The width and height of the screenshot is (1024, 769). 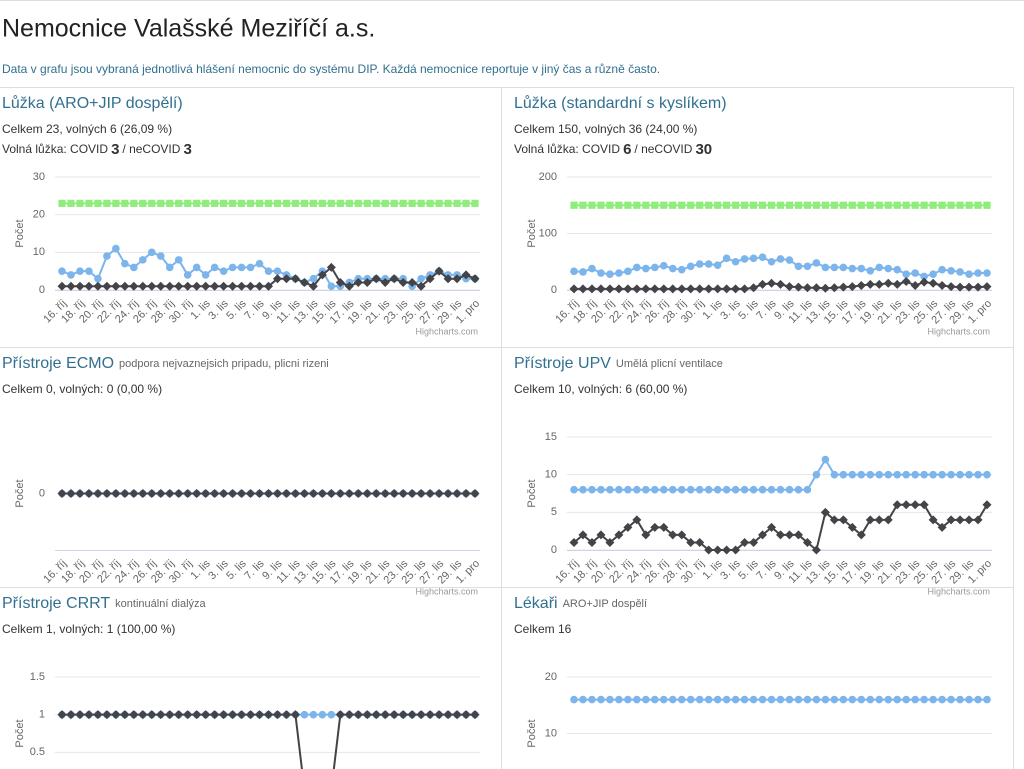 What do you see at coordinates (663, 149) in the screenshot?
I see `necovid-label: / neCOVID` at bounding box center [663, 149].